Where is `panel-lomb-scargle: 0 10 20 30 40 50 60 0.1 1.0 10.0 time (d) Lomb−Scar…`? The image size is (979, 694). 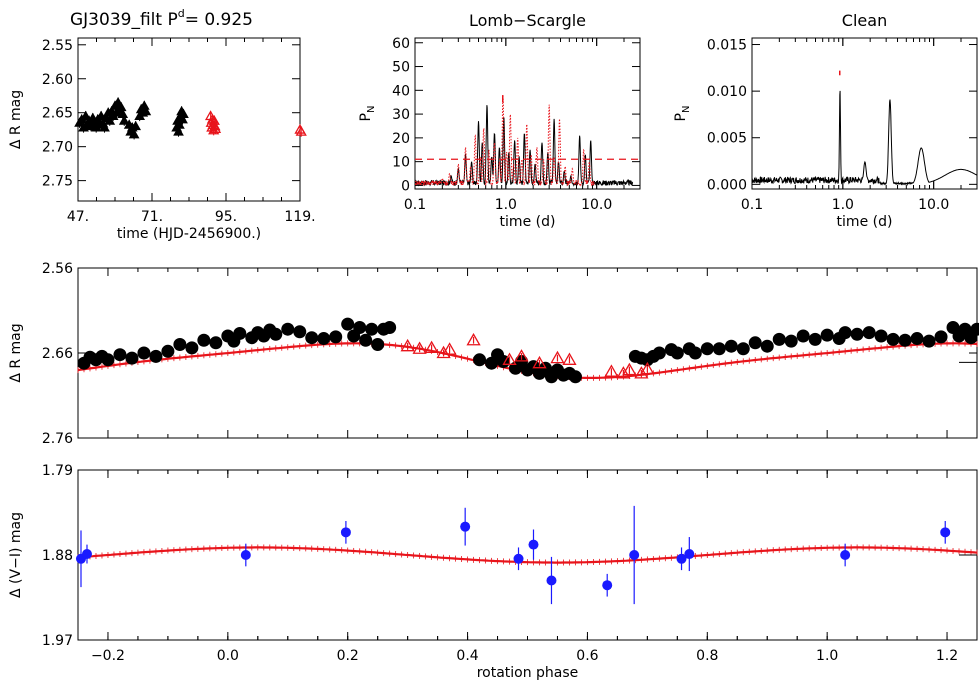
panel-lomb-scargle: 0 10 20 30 40 50 60 0.1 1.0 10.0 time (d) Lomb−Scar… is located at coordinates (499, 120).